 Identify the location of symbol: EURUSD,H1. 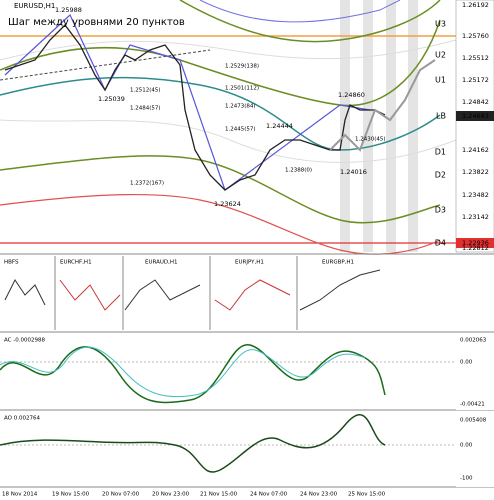
(34, 6).